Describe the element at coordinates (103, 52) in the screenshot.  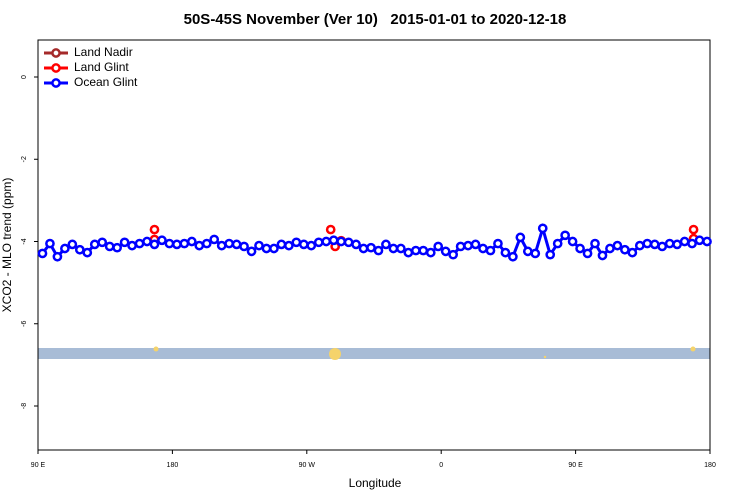
I see `legend-label: Land Nadir` at that location.